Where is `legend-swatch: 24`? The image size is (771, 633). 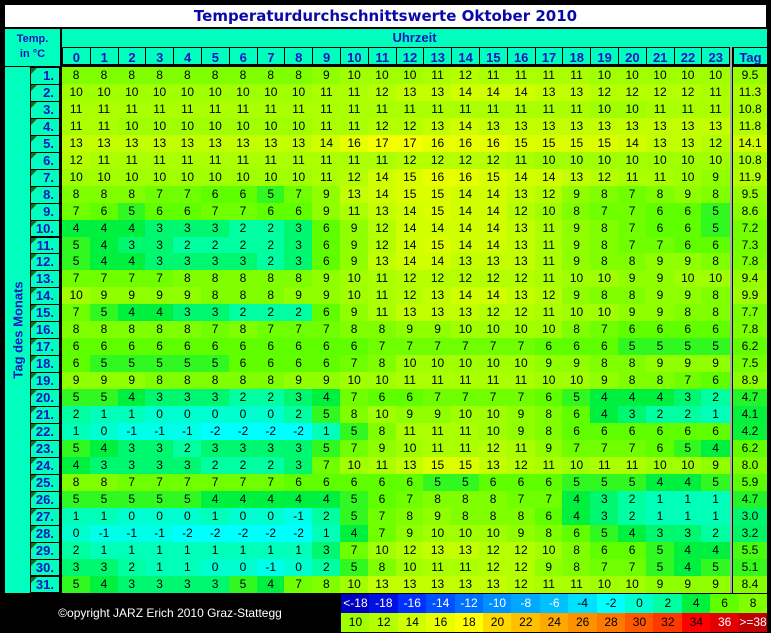
legend-swatch: 24 is located at coordinates (554, 622).